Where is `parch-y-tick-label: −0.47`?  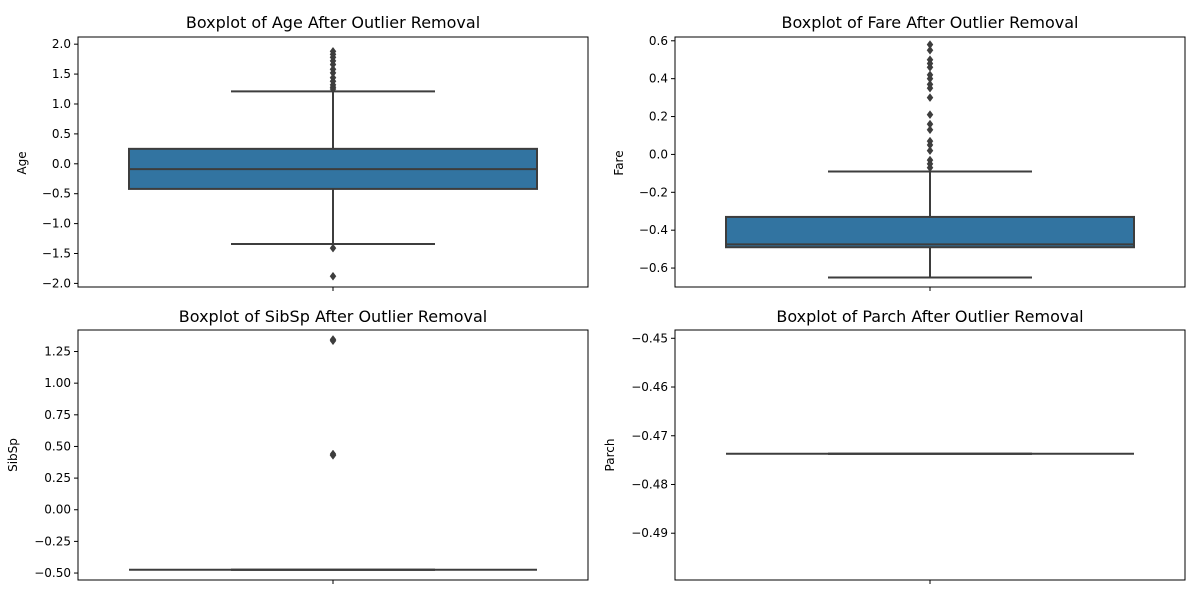
parch-y-tick-label: −0.47 is located at coordinates (649, 436).